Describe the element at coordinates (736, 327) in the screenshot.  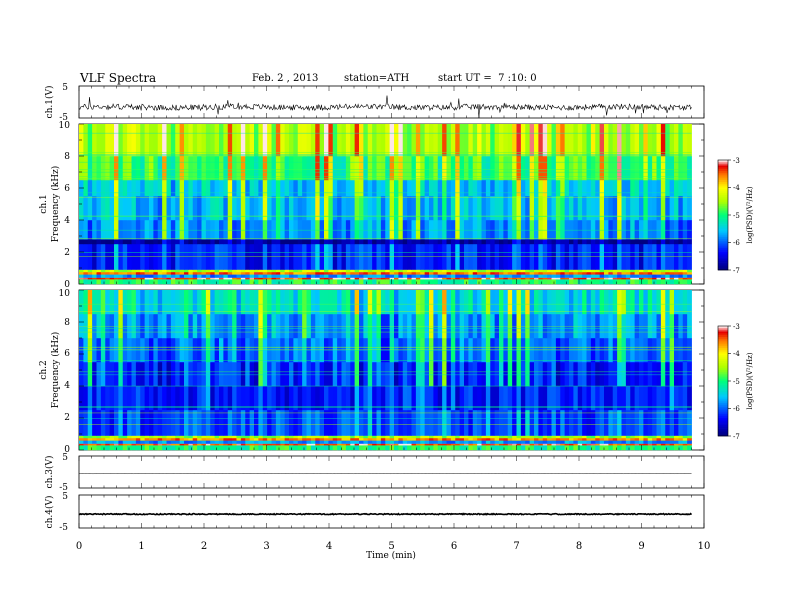
I see `ch2-cbtick-m3: -3` at that location.